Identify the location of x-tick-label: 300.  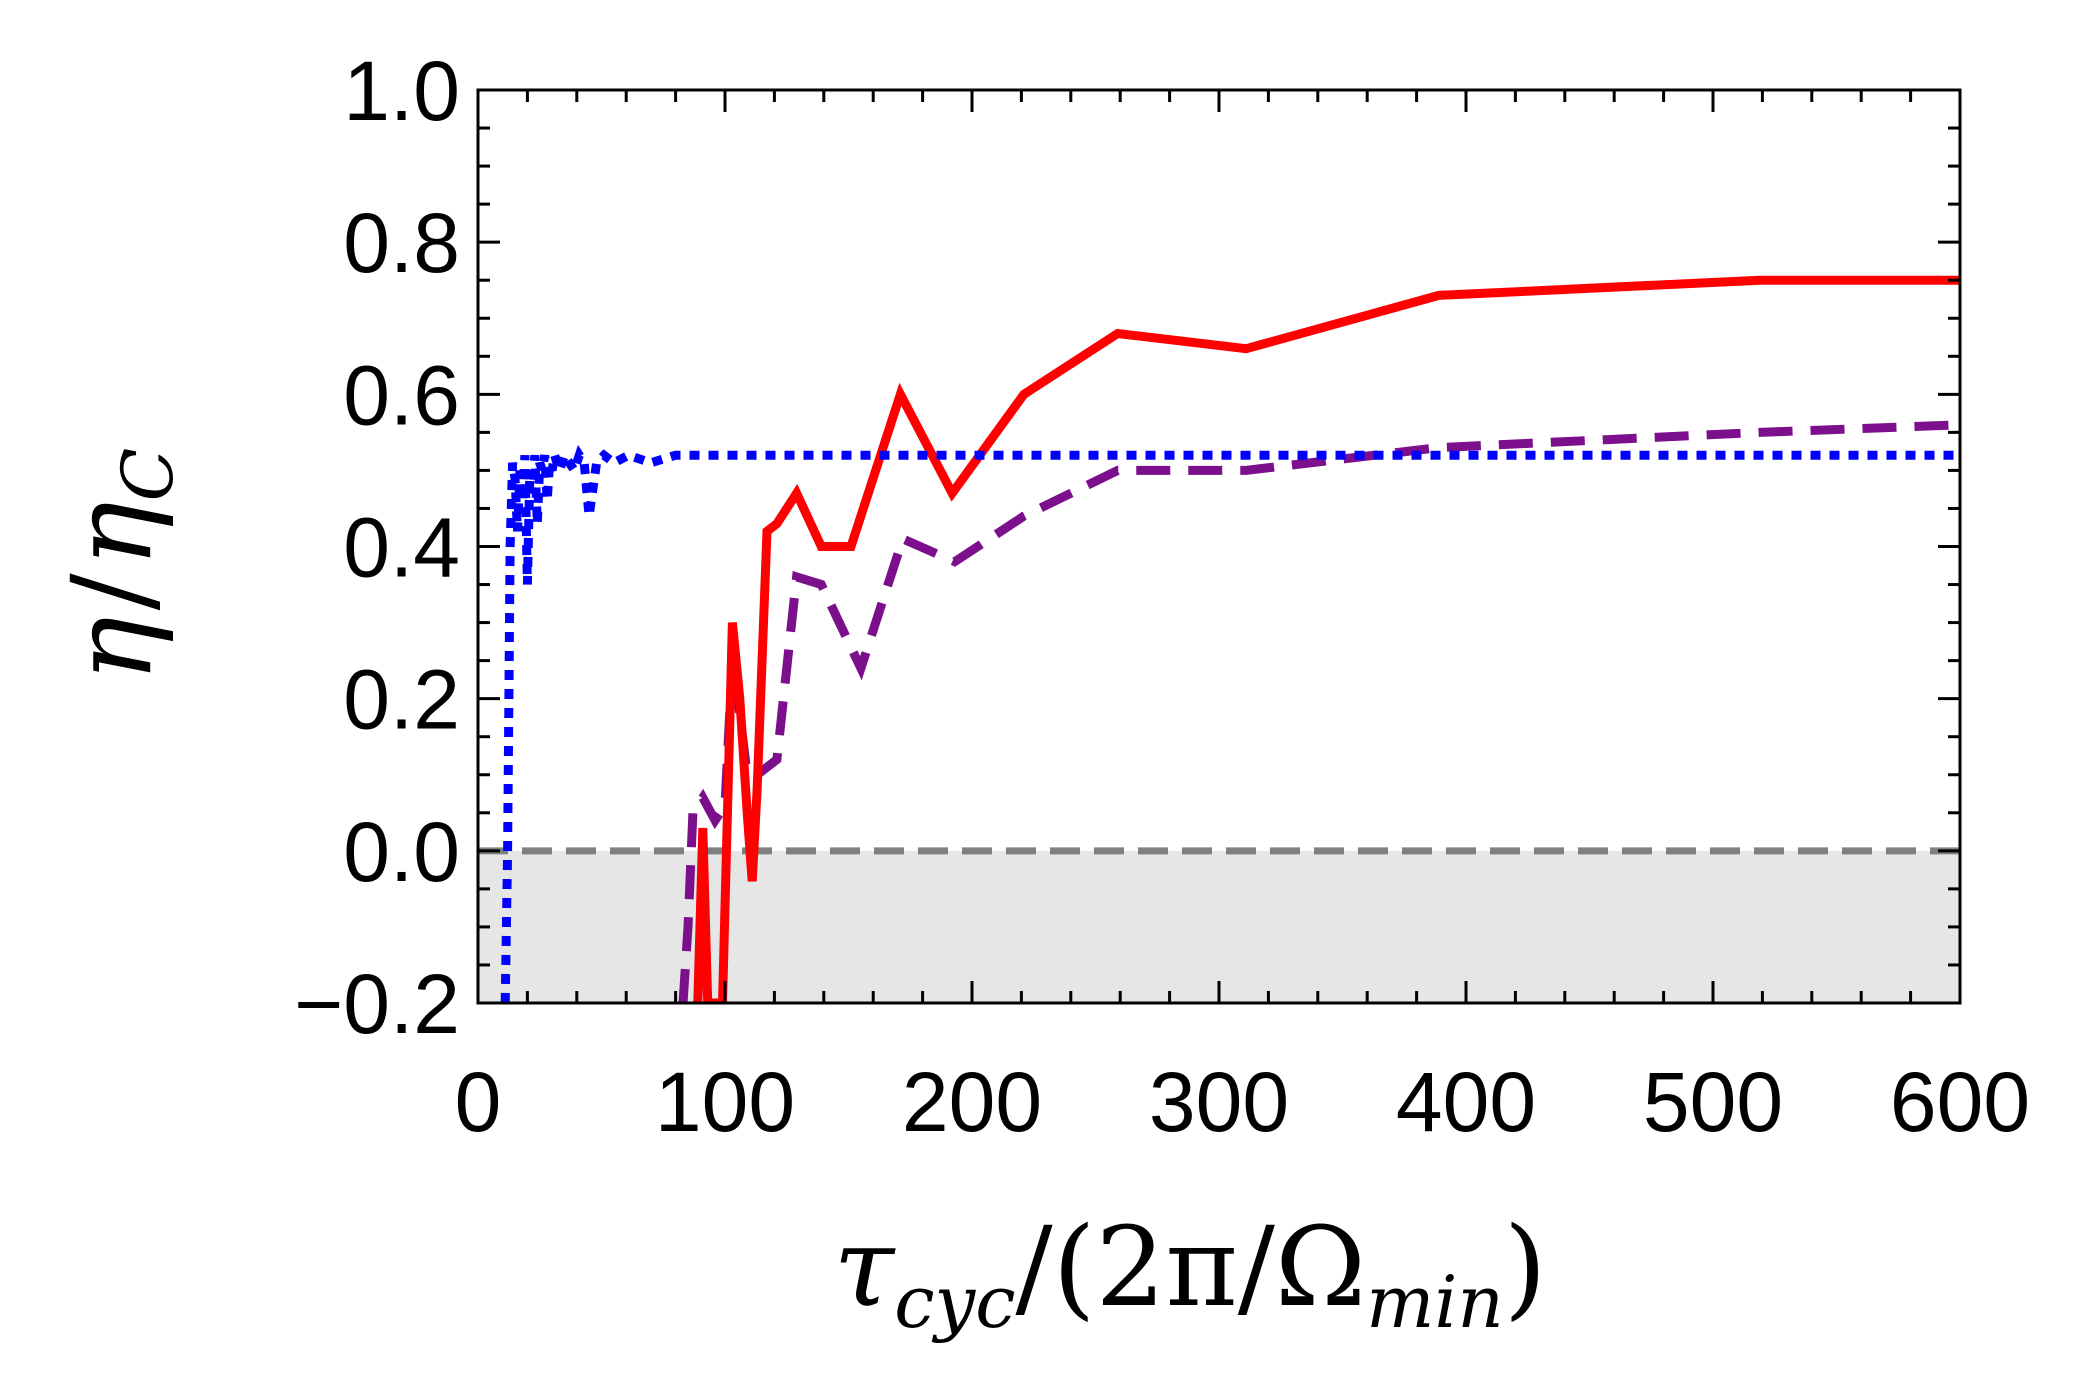
(1219, 1102).